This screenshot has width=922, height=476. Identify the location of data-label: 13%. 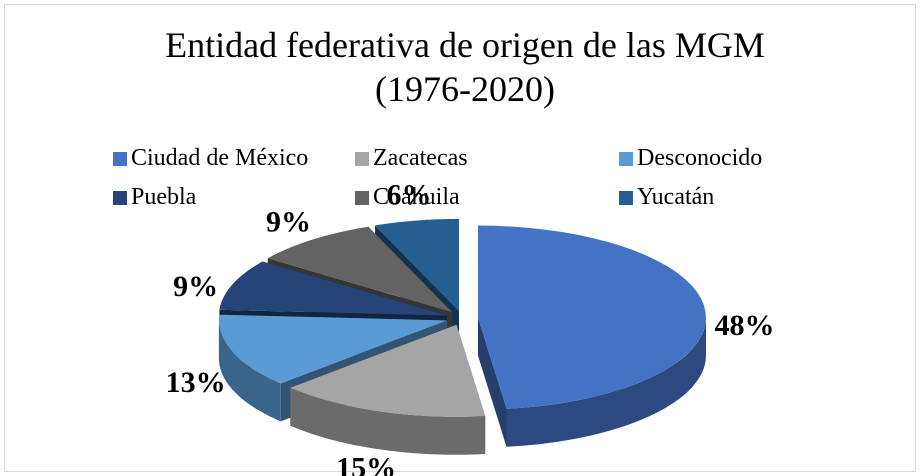
(196, 382).